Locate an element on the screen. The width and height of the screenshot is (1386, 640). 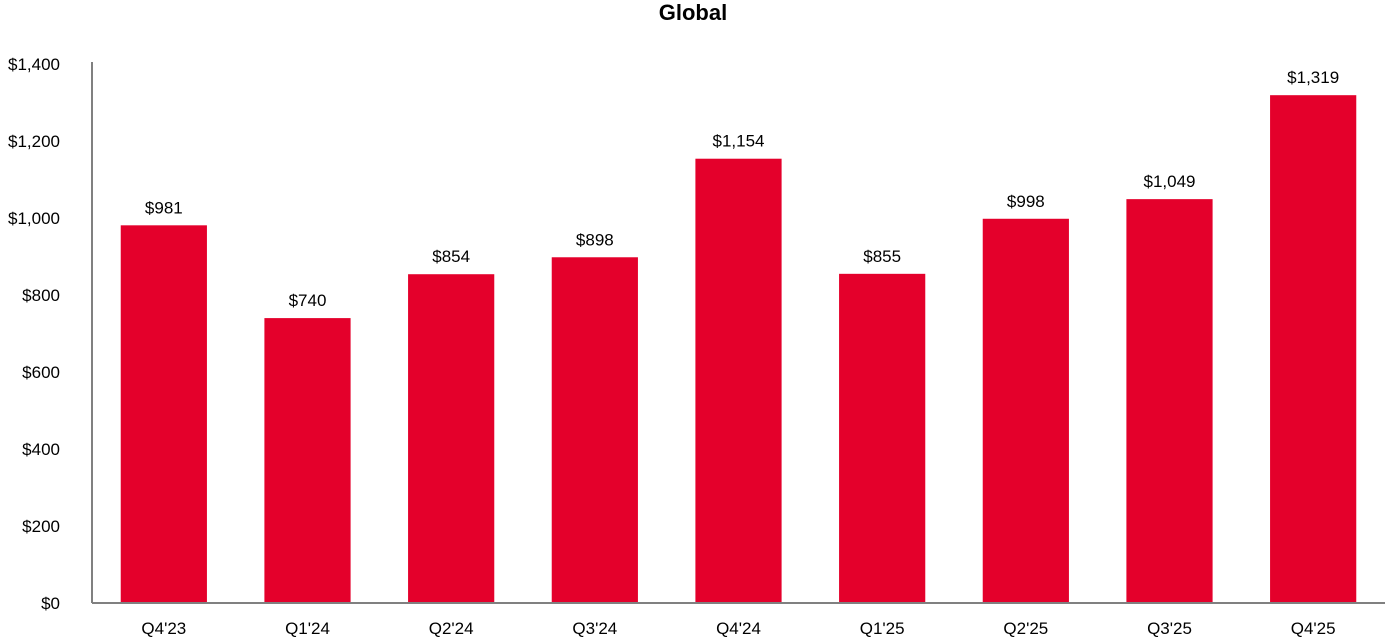
data-label: $898 is located at coordinates (595, 239).